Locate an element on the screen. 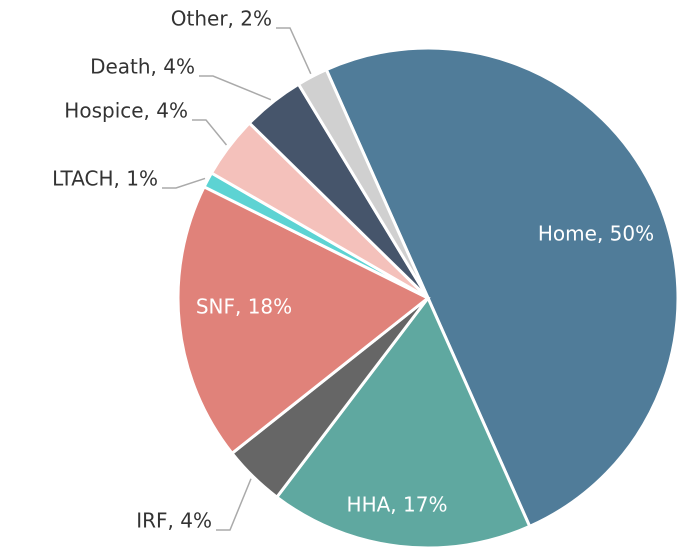  slice-label: LTACH, 1% is located at coordinates (105, 179).